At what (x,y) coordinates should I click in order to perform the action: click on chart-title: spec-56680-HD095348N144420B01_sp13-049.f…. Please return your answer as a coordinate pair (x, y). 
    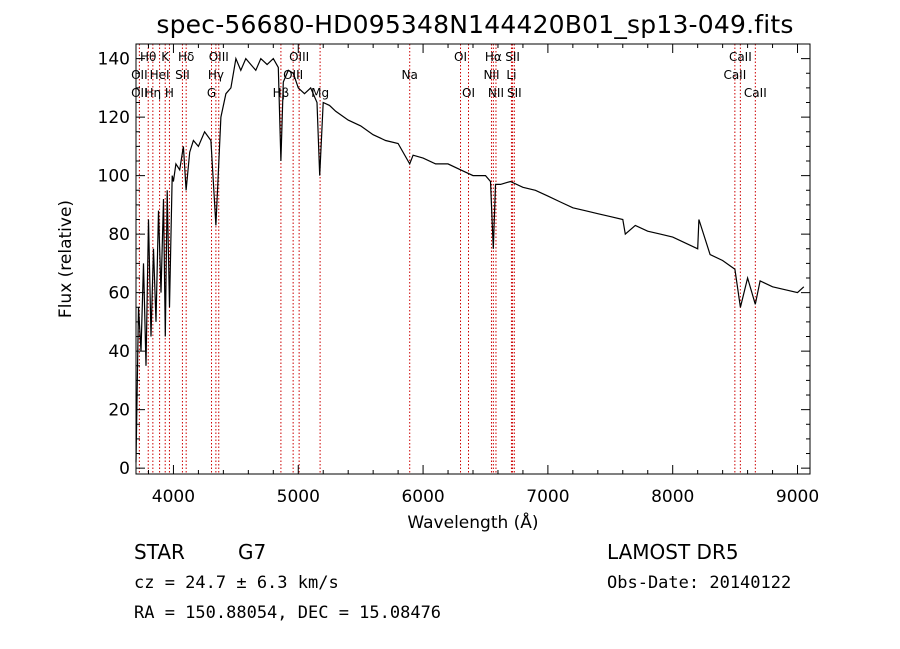
    Looking at the image, I should click on (475, 24).